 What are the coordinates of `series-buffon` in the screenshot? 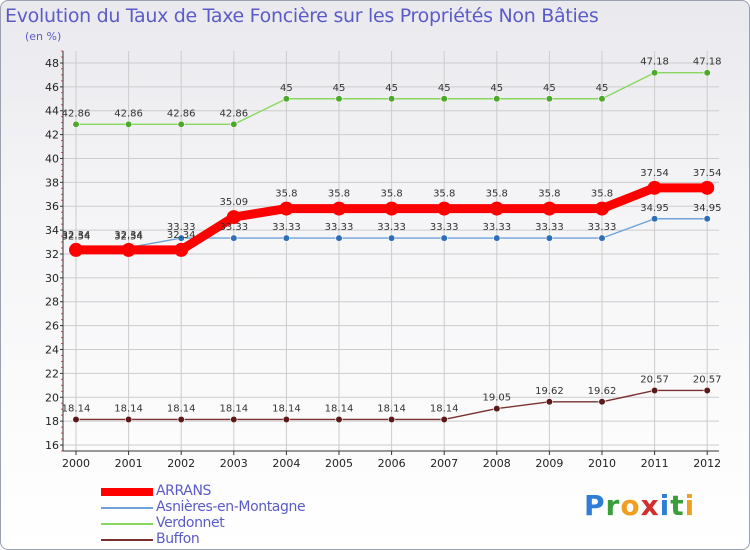 It's located at (391, 405).